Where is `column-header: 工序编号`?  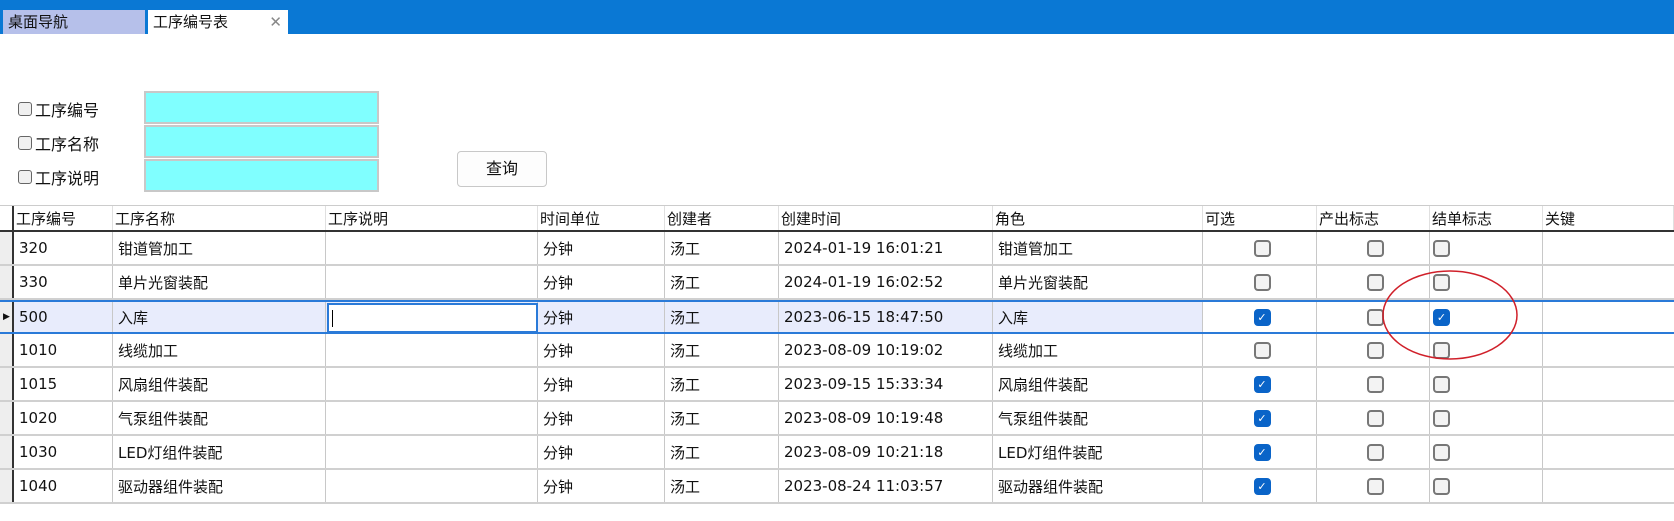 column-header: 工序编号 is located at coordinates (63, 218).